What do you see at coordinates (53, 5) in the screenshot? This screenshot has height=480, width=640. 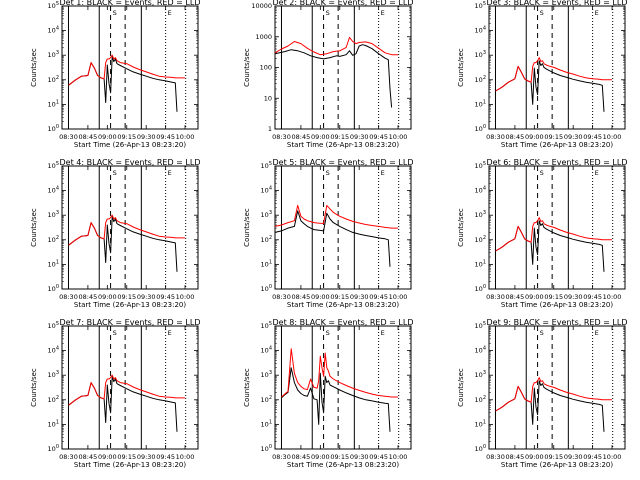 I see `y-tick-label: 10⁵` at bounding box center [53, 5].